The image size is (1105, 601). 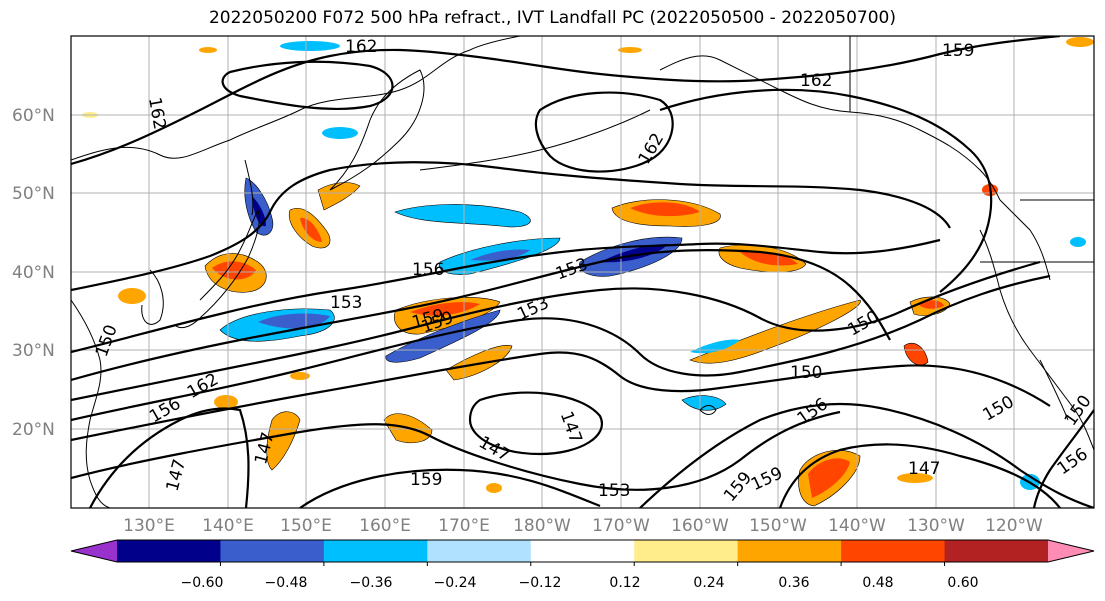 What do you see at coordinates (540, 583) in the screenshot?
I see `colorbar-tick-label: −0.12` at bounding box center [540, 583].